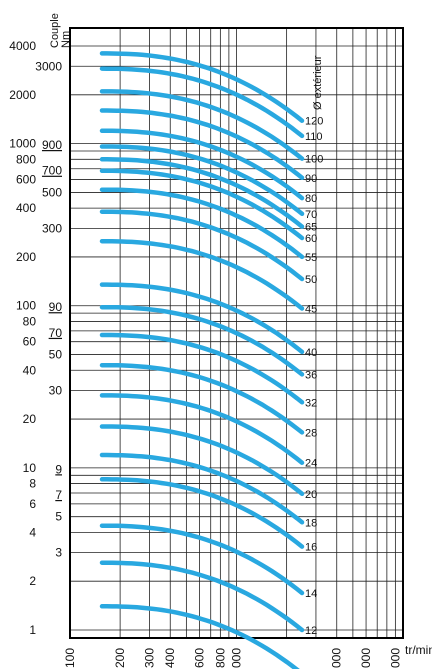 Image resolution: width=432 pixels, height=669 pixels. Describe the element at coordinates (58, 517) in the screenshot. I see `y-tick-label: 5` at that location.